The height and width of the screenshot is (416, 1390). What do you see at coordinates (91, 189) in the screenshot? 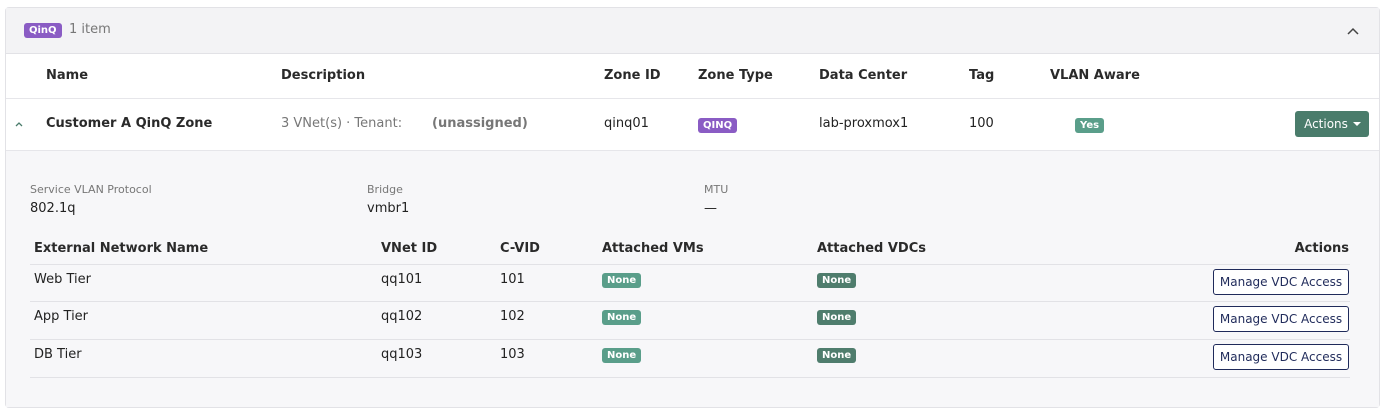
I see `property-label: Service VLAN Protocol` at bounding box center [91, 189].